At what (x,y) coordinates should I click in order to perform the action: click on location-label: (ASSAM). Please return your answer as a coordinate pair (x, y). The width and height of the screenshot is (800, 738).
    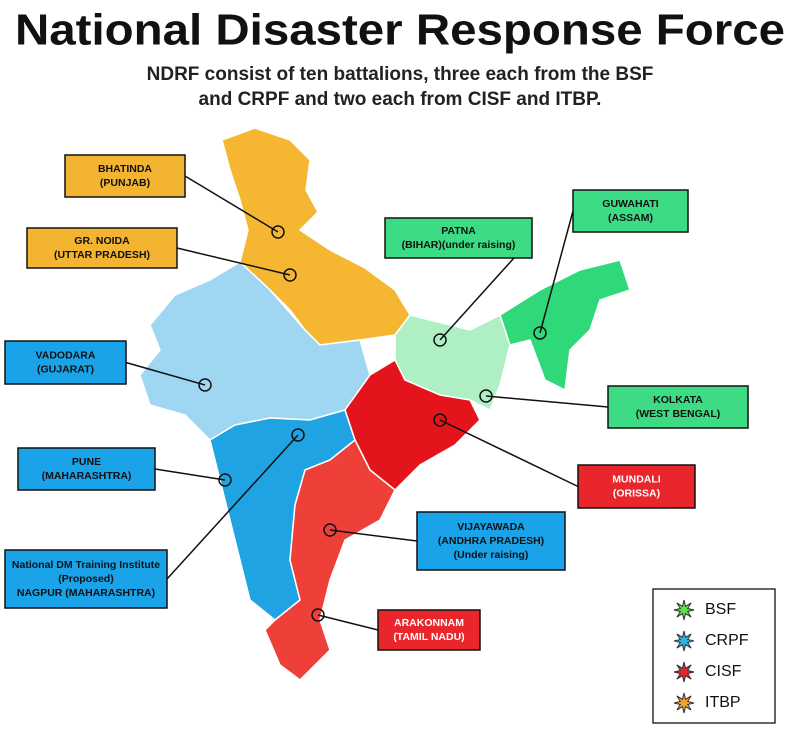
    Looking at the image, I should click on (630, 218).